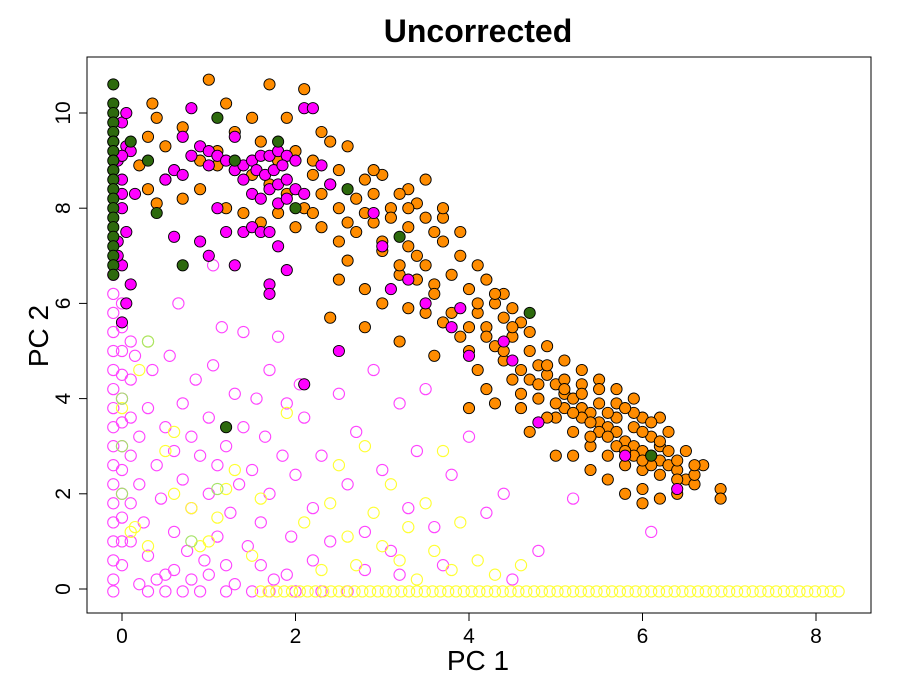 The image size is (900, 700). Describe the element at coordinates (122, 636) in the screenshot. I see `x-tick-label: 0` at that location.